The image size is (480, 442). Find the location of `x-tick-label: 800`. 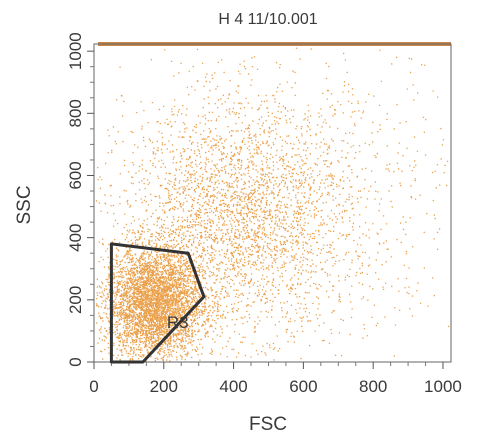

x-tick-label: 800 is located at coordinates (373, 386).